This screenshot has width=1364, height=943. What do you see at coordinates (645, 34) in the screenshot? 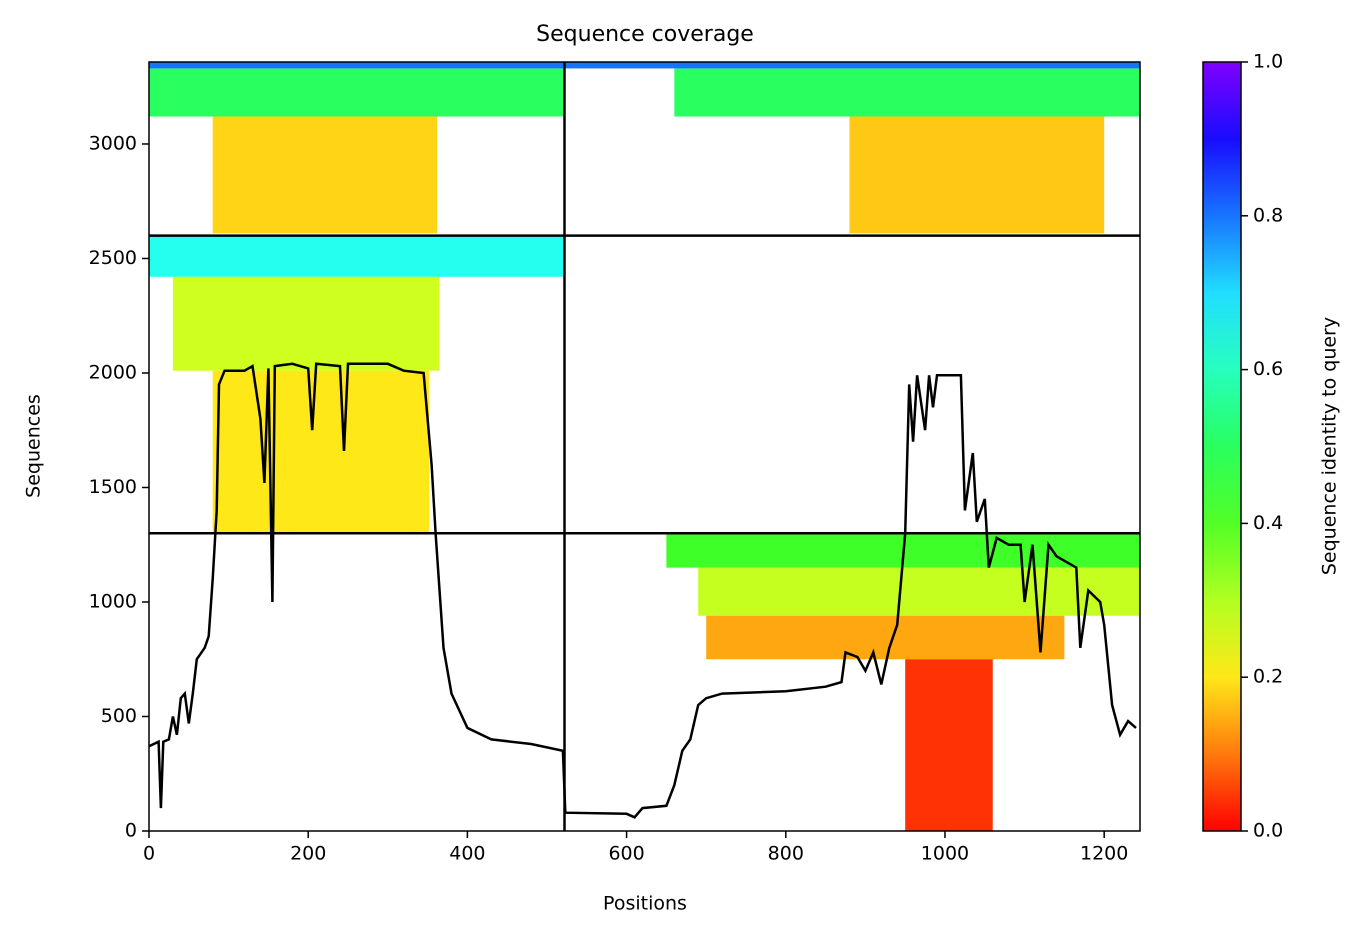
I see `chart-title: Sequence coverage` at bounding box center [645, 34].